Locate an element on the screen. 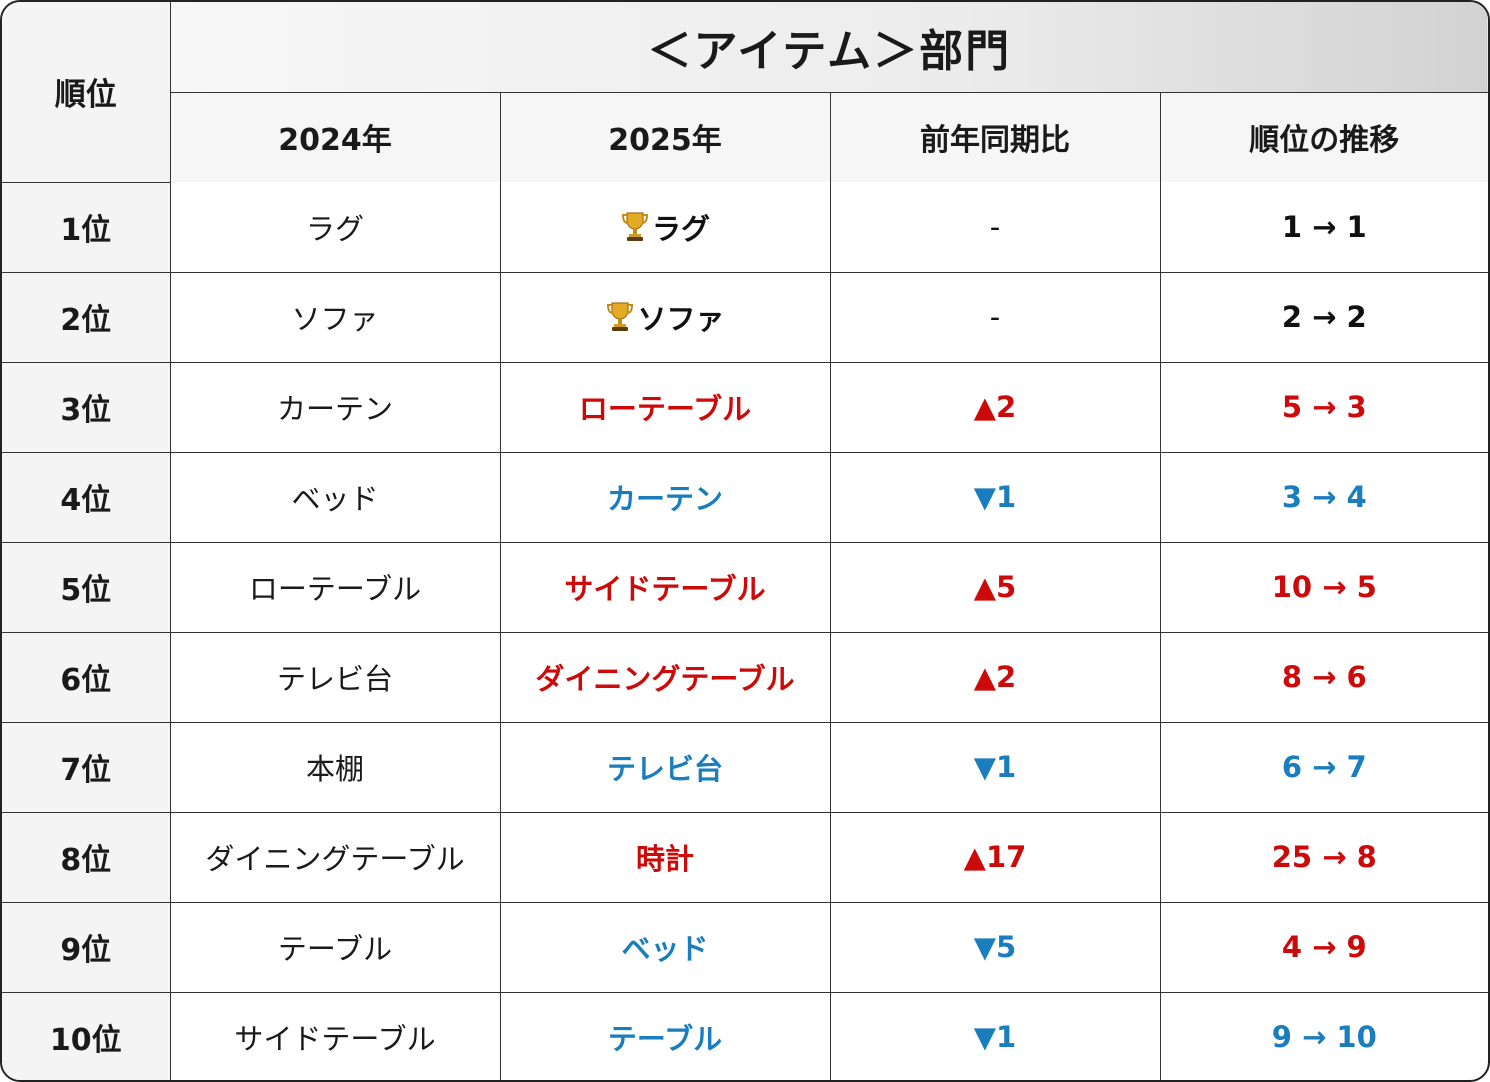 The width and height of the screenshot is (1490, 1082). table-row: 9位 テーブル ベッド ▼5 4 → 9 is located at coordinates (745, 947).